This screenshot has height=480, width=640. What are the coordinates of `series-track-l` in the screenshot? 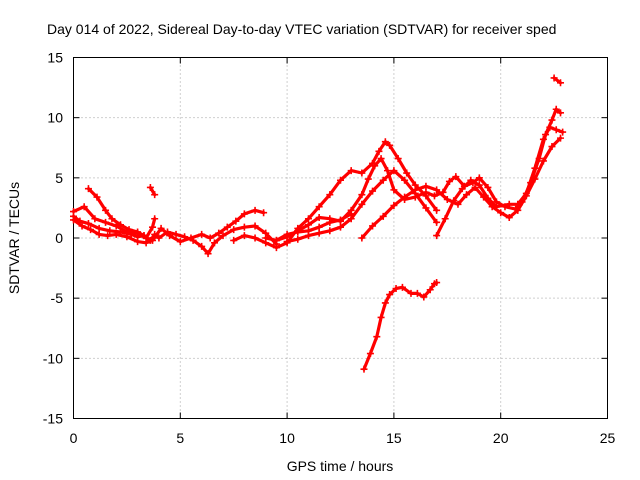 It's located at (557, 80).